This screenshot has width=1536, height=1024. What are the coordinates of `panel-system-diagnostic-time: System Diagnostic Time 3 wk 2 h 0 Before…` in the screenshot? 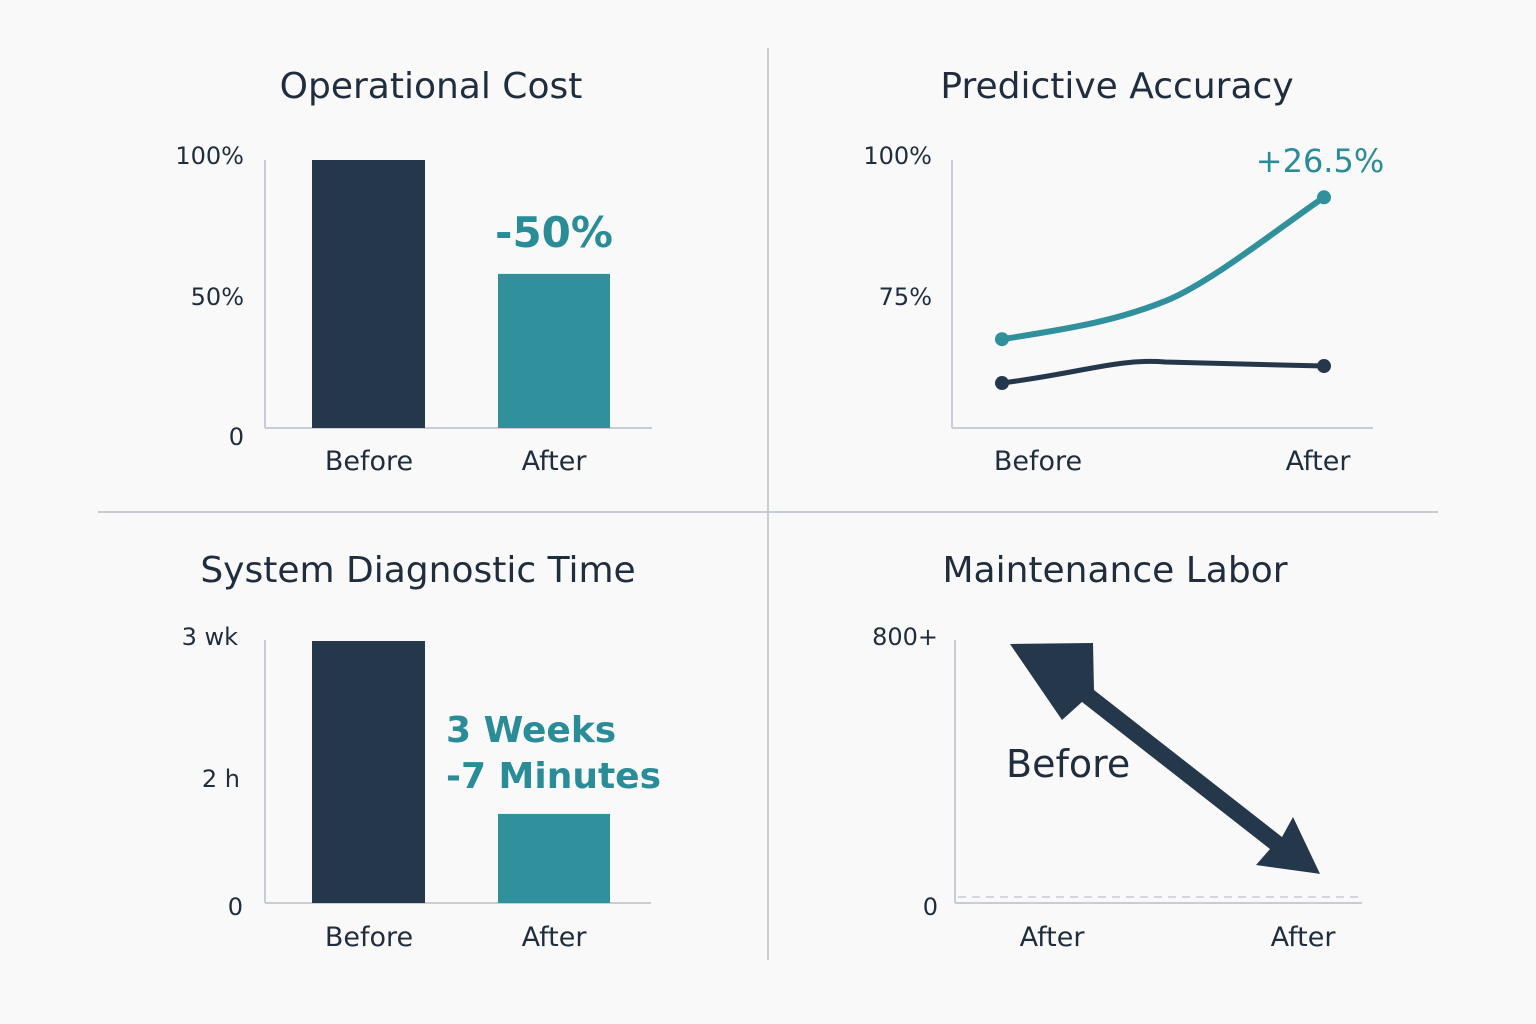 It's located at (421, 751).